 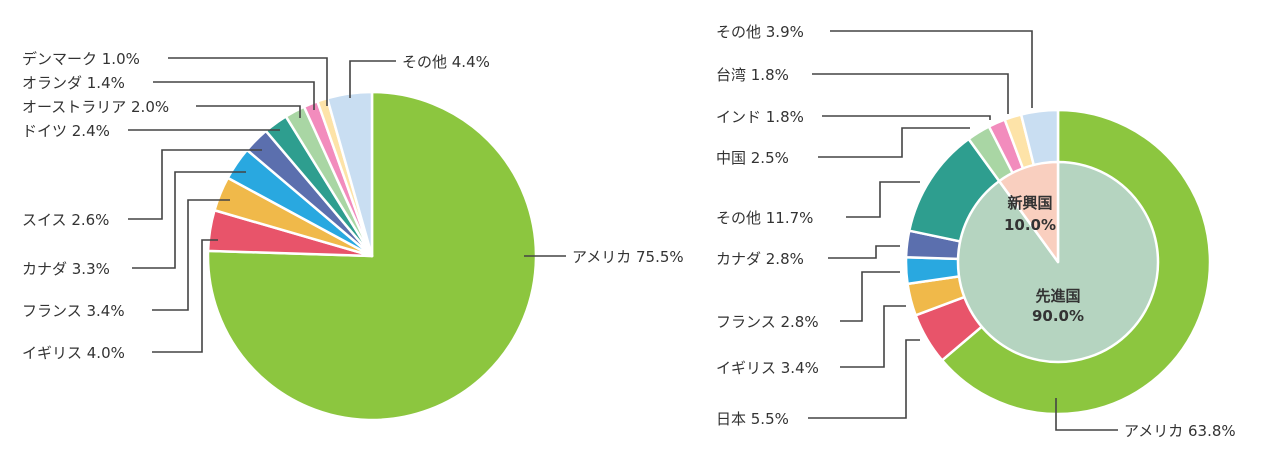 I want to click on left-label-other: その他 4.4%, so click(x=446, y=62).